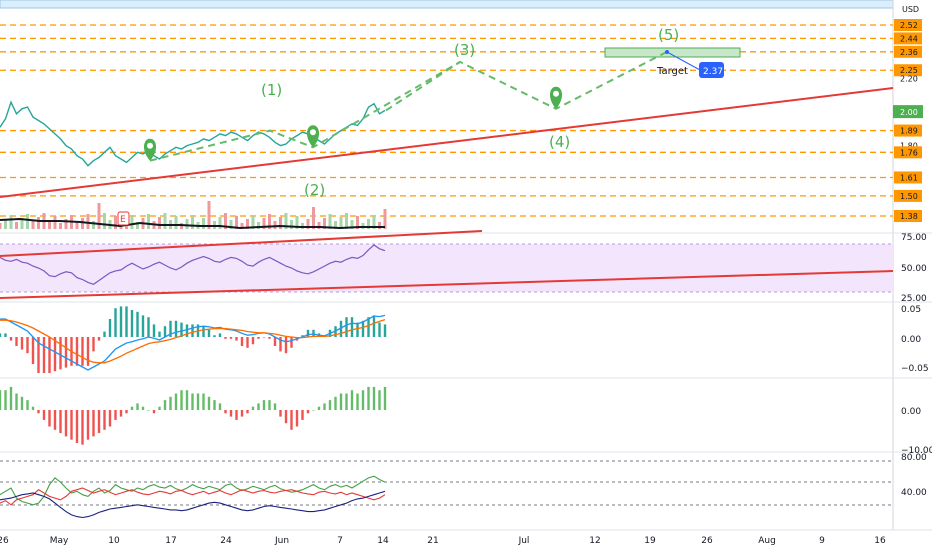 The width and height of the screenshot is (932, 550). I want to click on dmi-minus-line, so click(193, 496).